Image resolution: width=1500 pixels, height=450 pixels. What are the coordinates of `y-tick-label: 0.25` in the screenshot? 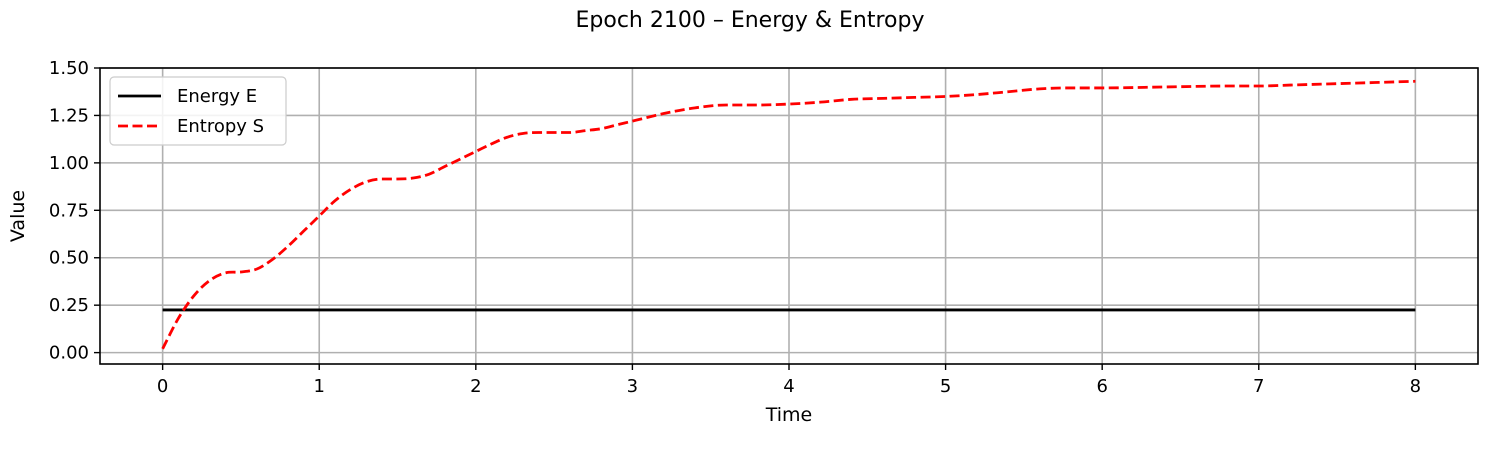 It's located at (69, 305).